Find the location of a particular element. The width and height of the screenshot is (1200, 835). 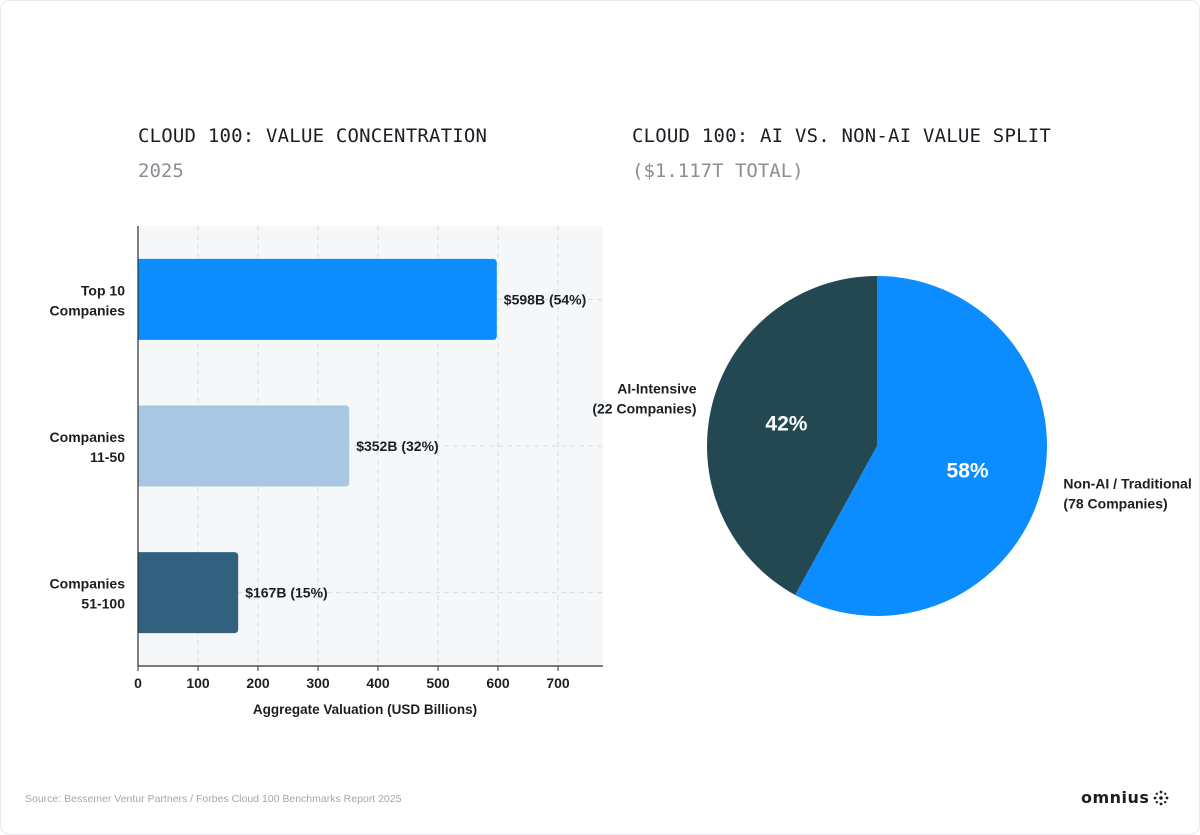

bar-data-label: $167B (15%) is located at coordinates (286, 593).